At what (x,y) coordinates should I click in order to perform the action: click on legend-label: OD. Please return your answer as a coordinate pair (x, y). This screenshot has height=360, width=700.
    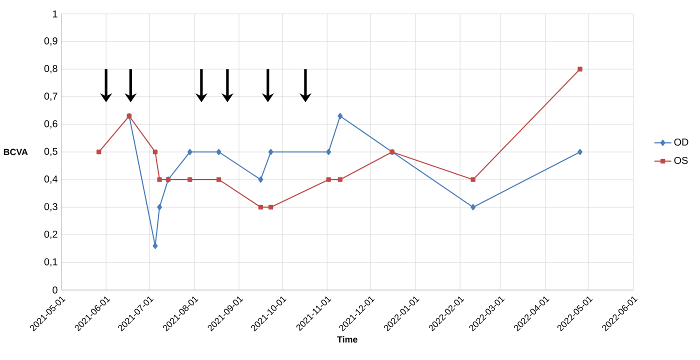
    Looking at the image, I should click on (681, 142).